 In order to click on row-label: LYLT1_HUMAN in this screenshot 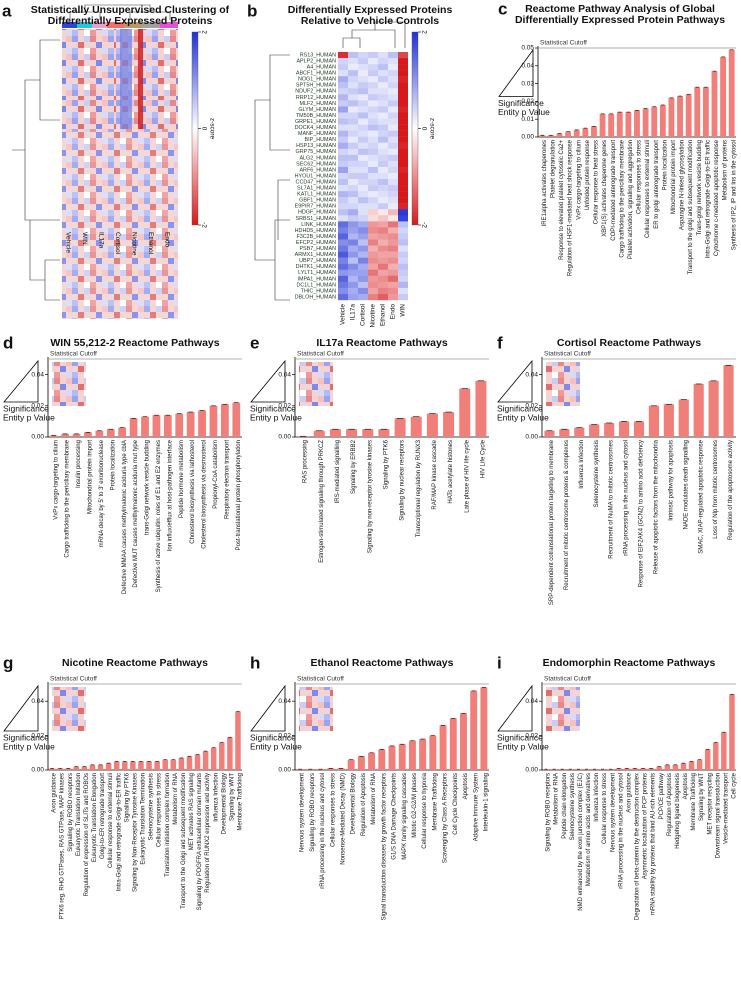, I will do `click(317, 273)`.